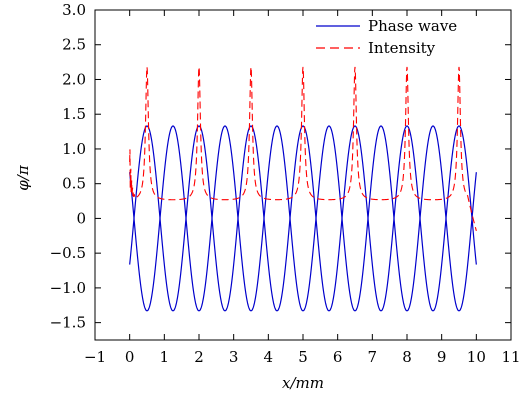 This screenshot has height=400, width=526. I want to click on x-tick-label: 7, so click(373, 357).